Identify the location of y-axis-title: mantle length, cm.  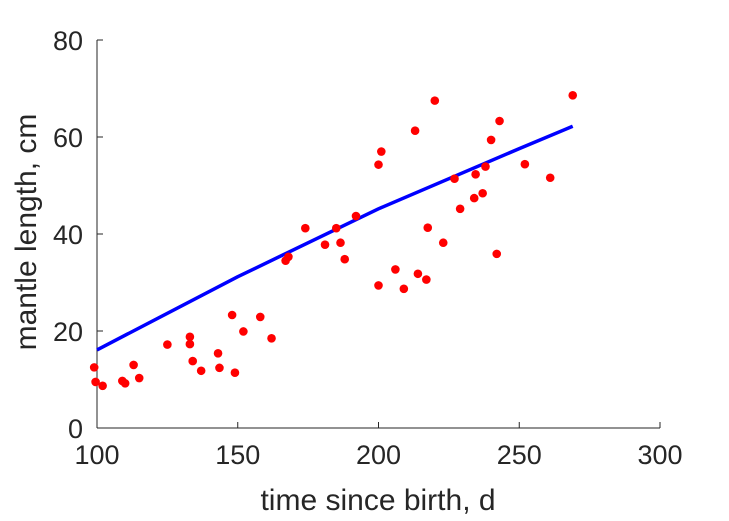
(26, 232).